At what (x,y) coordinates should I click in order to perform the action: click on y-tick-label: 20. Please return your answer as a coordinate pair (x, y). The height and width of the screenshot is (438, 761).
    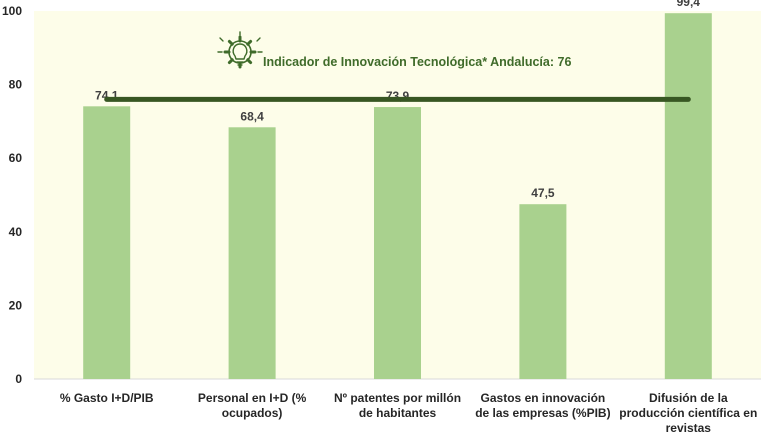
    Looking at the image, I should click on (16, 305).